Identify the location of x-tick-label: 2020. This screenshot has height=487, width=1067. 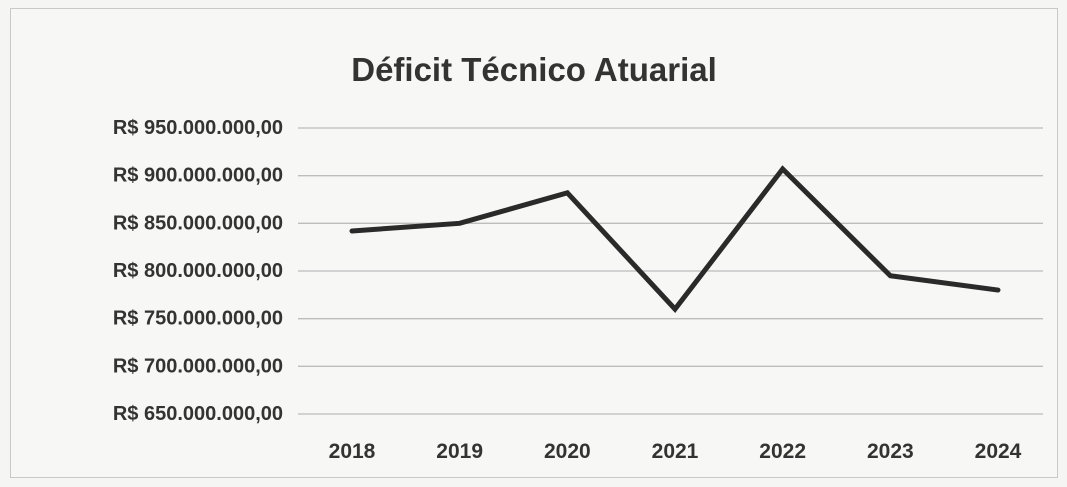
(567, 451).